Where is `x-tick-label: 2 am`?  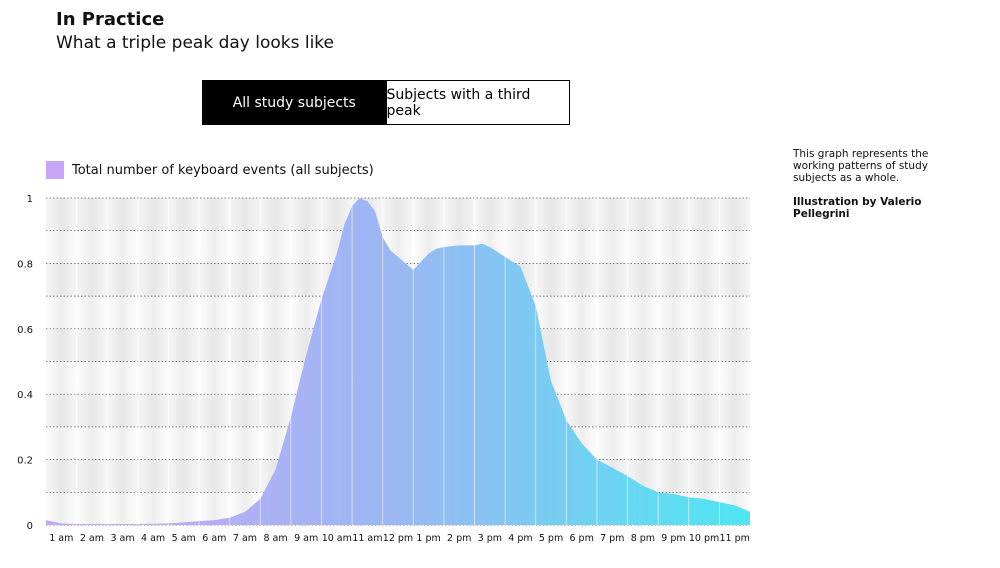
x-tick-label: 2 am is located at coordinates (92, 538).